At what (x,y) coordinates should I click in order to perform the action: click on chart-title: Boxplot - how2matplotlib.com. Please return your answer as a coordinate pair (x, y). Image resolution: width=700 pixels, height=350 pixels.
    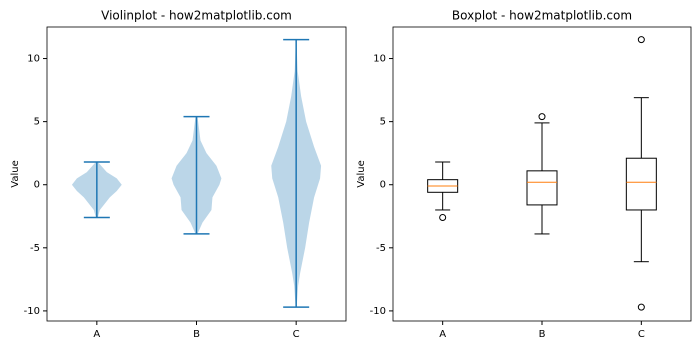
    Looking at the image, I should click on (542, 16).